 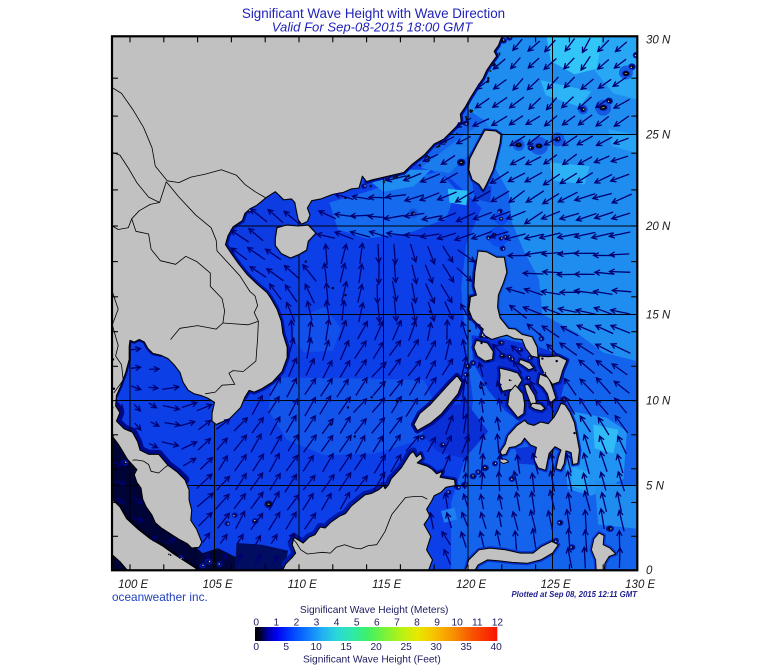 What do you see at coordinates (407, 647) in the screenshot?
I see `svg-text: 25` at bounding box center [407, 647].